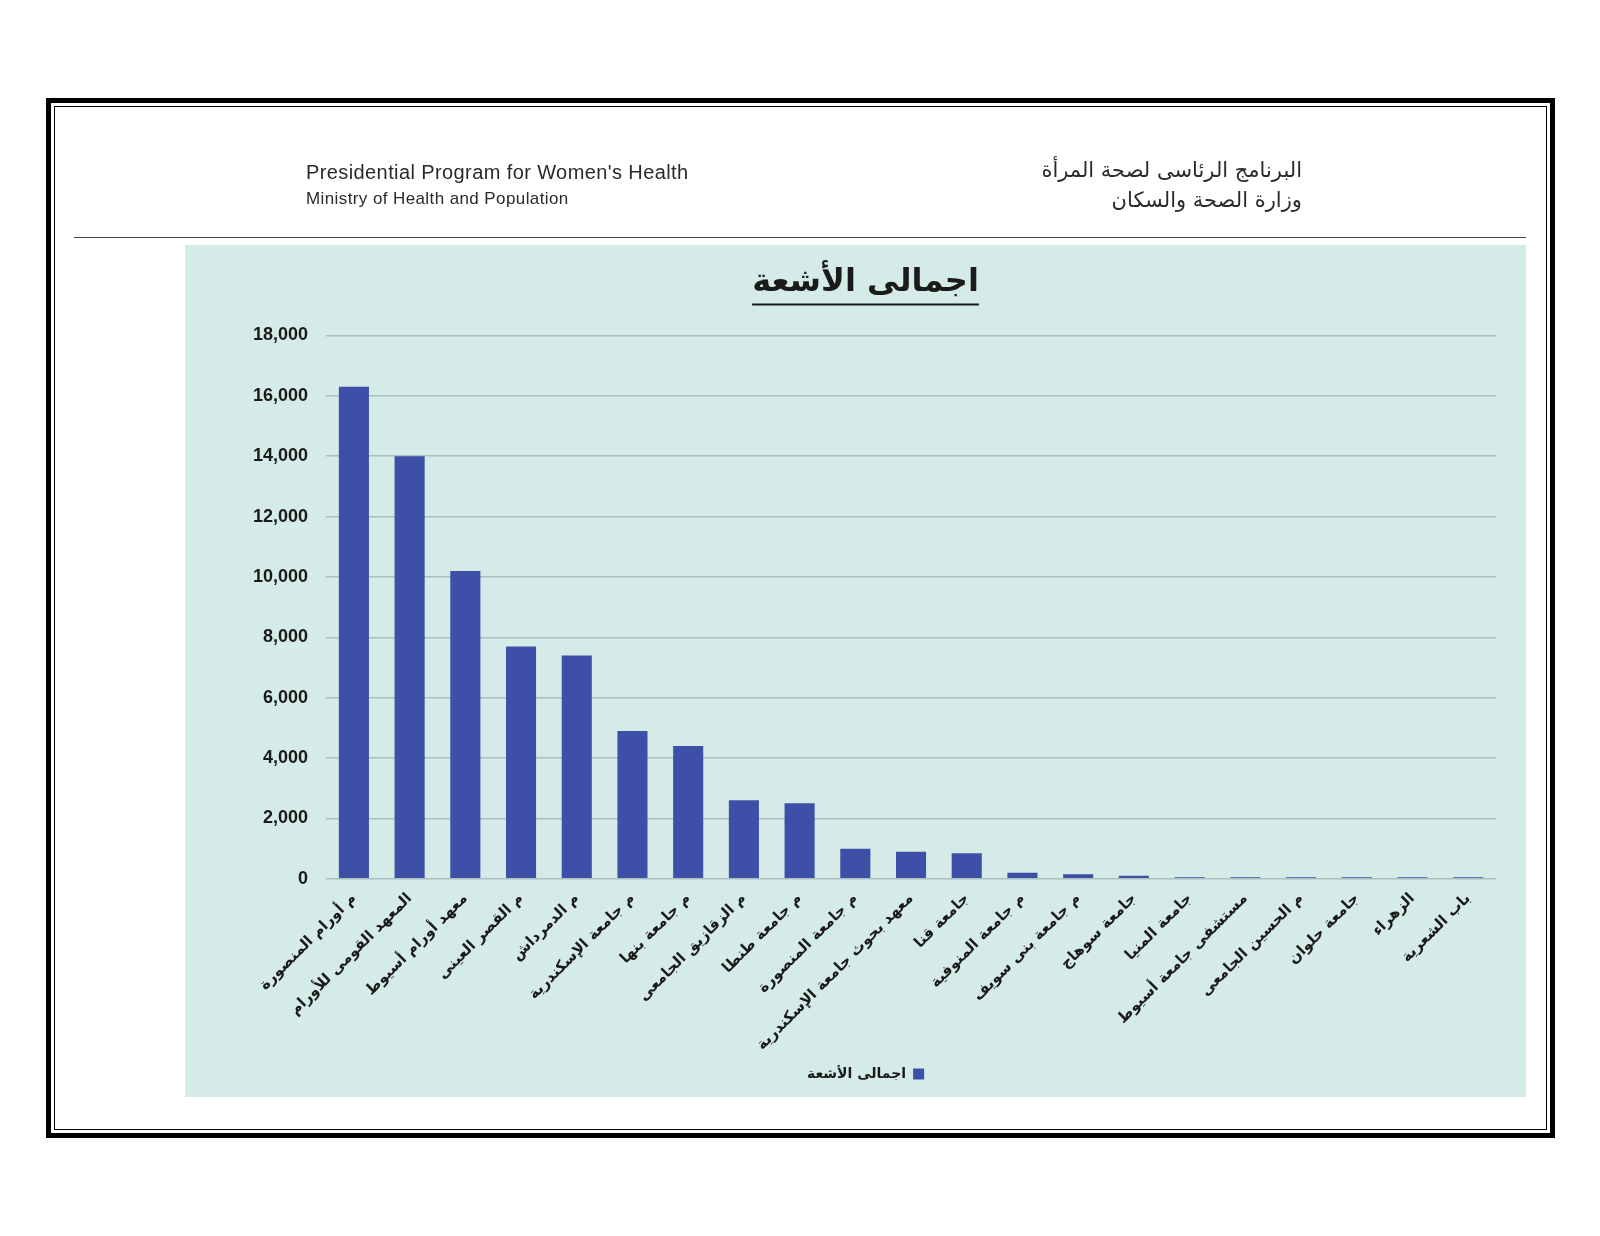 Image resolution: width=1600 pixels, height=1236 pixels. What do you see at coordinates (856, 1072) in the screenshot?
I see `legend-label: اجمالى الأشعة` at bounding box center [856, 1072].